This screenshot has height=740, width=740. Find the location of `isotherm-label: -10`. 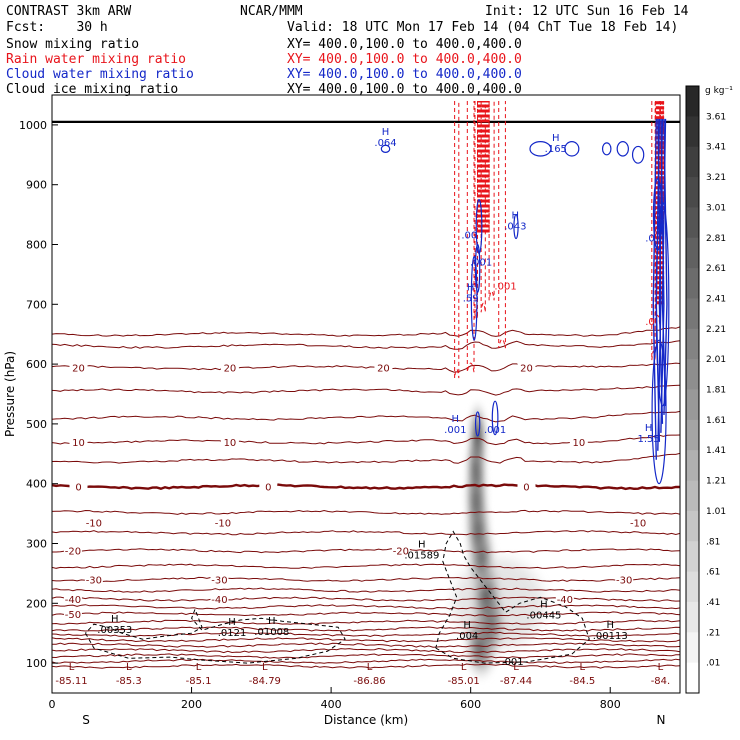

isotherm-label: -10 is located at coordinates (638, 524).